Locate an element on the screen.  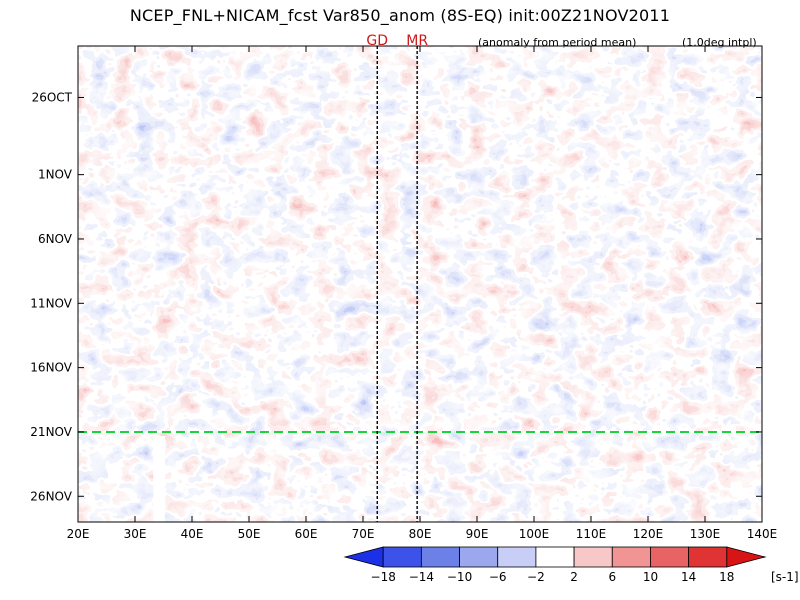
x-tick-label: 40E is located at coordinates (192, 534).